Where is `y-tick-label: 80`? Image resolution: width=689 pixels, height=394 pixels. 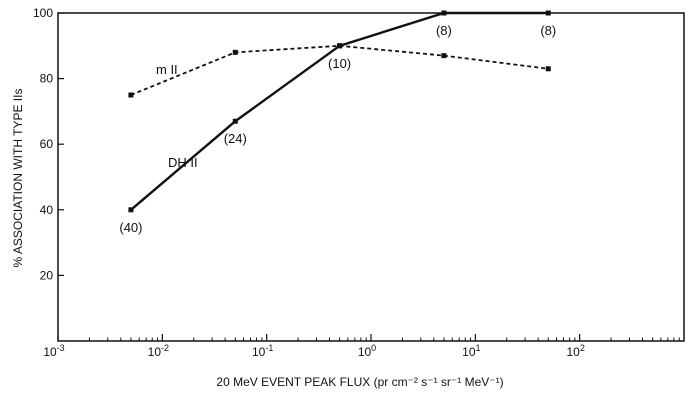
y-tick-label: 80 is located at coordinates (47, 79).